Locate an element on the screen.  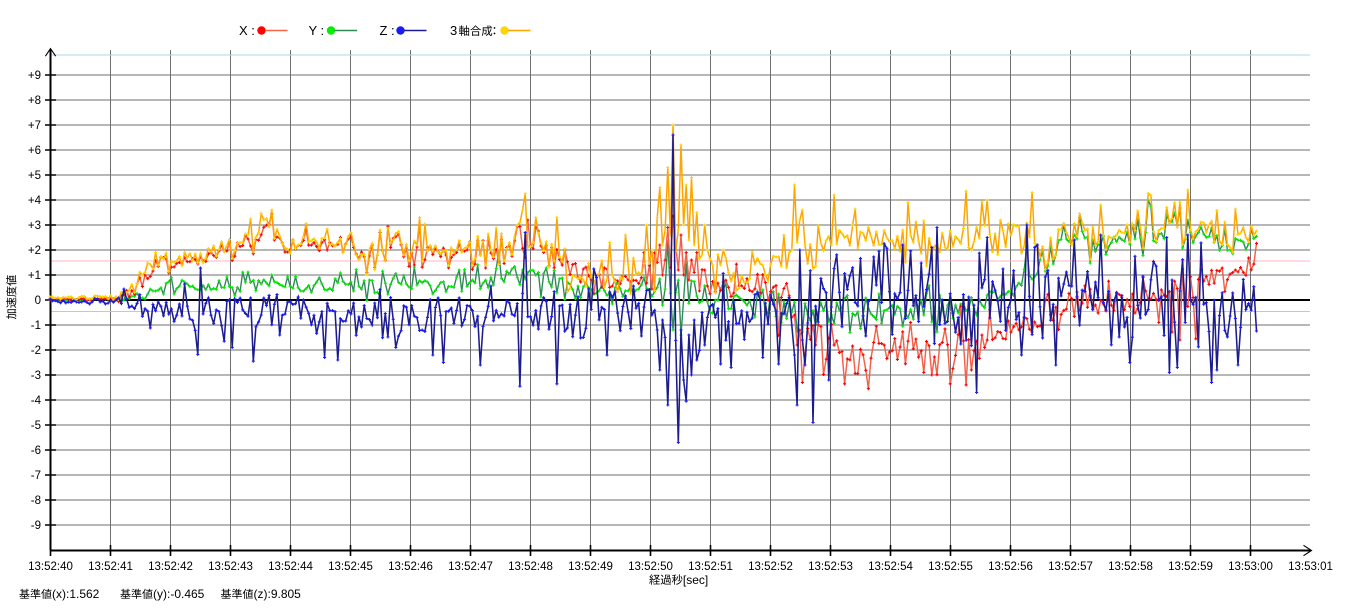
svg-text: 13:52:42 is located at coordinates (170, 567).